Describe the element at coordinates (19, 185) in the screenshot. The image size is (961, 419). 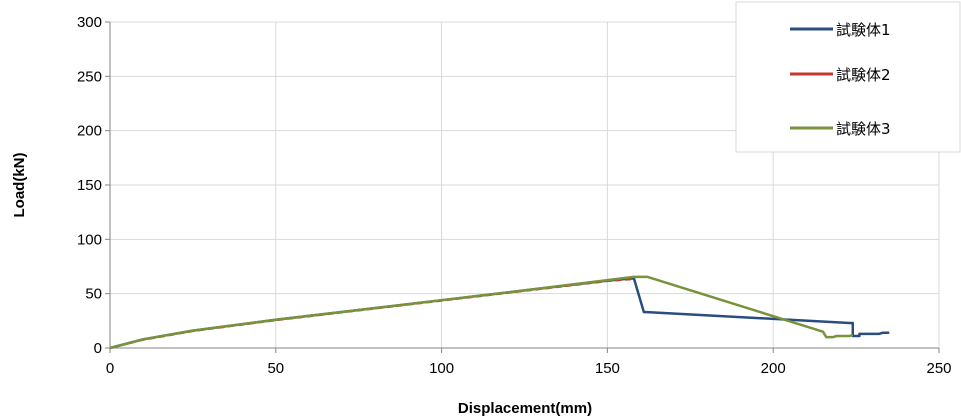
I see `y-axis-title: Load(kN)` at that location.